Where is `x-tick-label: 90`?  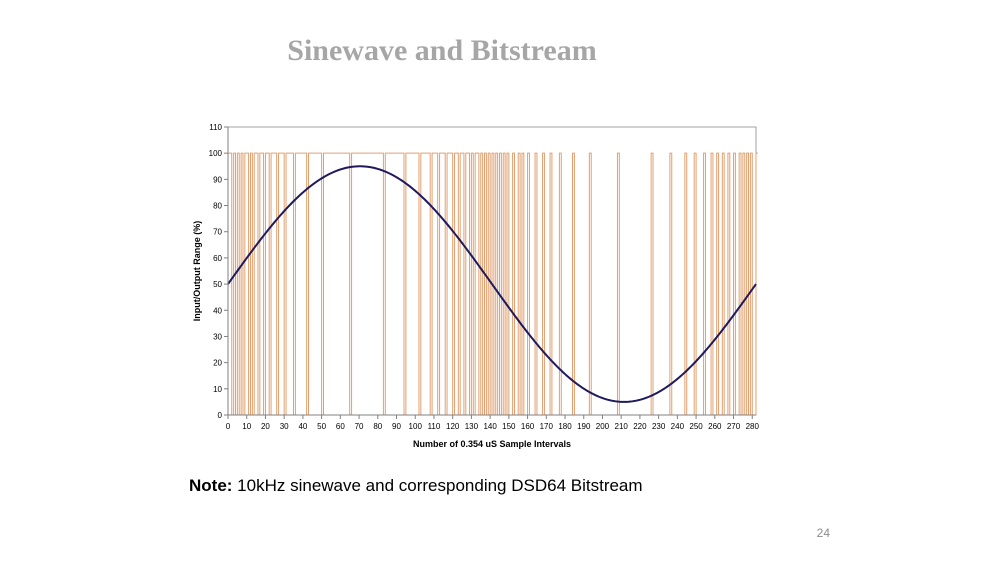
x-tick-label: 90 is located at coordinates (396, 426).